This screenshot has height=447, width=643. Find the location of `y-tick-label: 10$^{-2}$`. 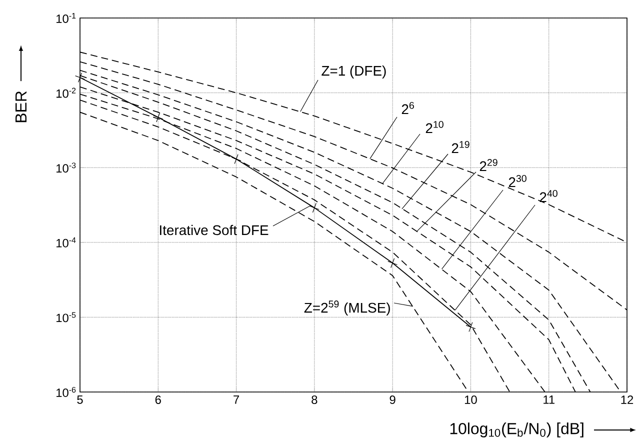

y-tick-label: 10$^{-2}$ is located at coordinates (66, 93).